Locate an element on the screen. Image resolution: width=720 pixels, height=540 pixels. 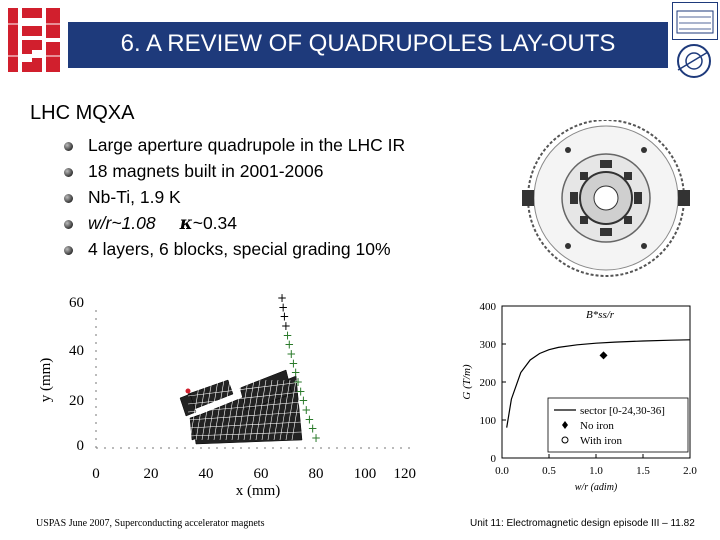
coil-xtick: 40 is located at coordinates (206, 474).